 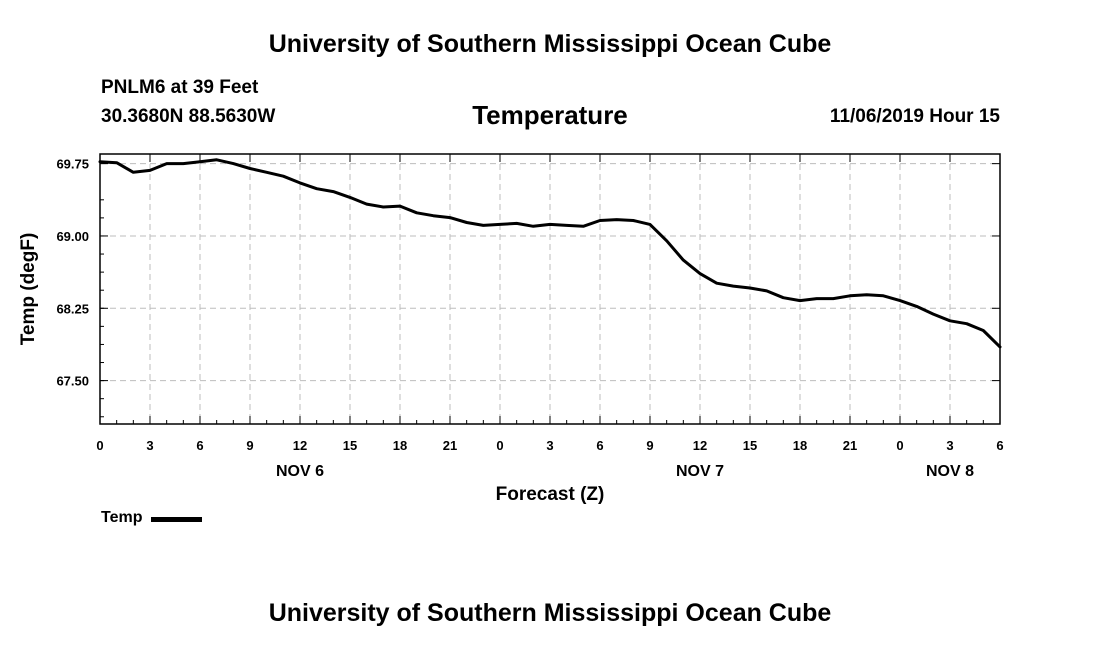 What do you see at coordinates (28, 289) in the screenshot?
I see `y-axis-label: Temp (degF)` at bounding box center [28, 289].